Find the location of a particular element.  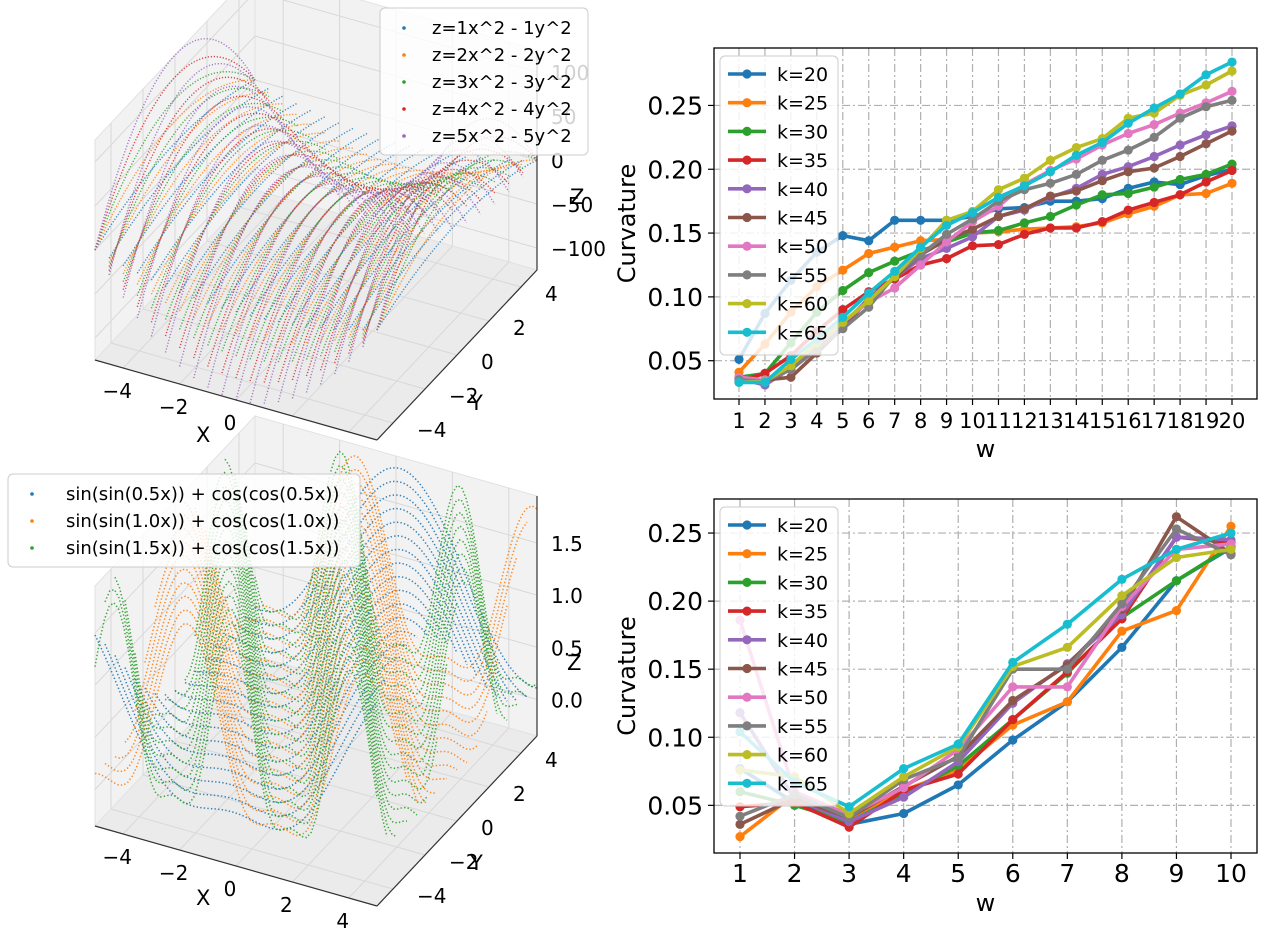

y-tick-label: 2 is located at coordinates (519, 328).